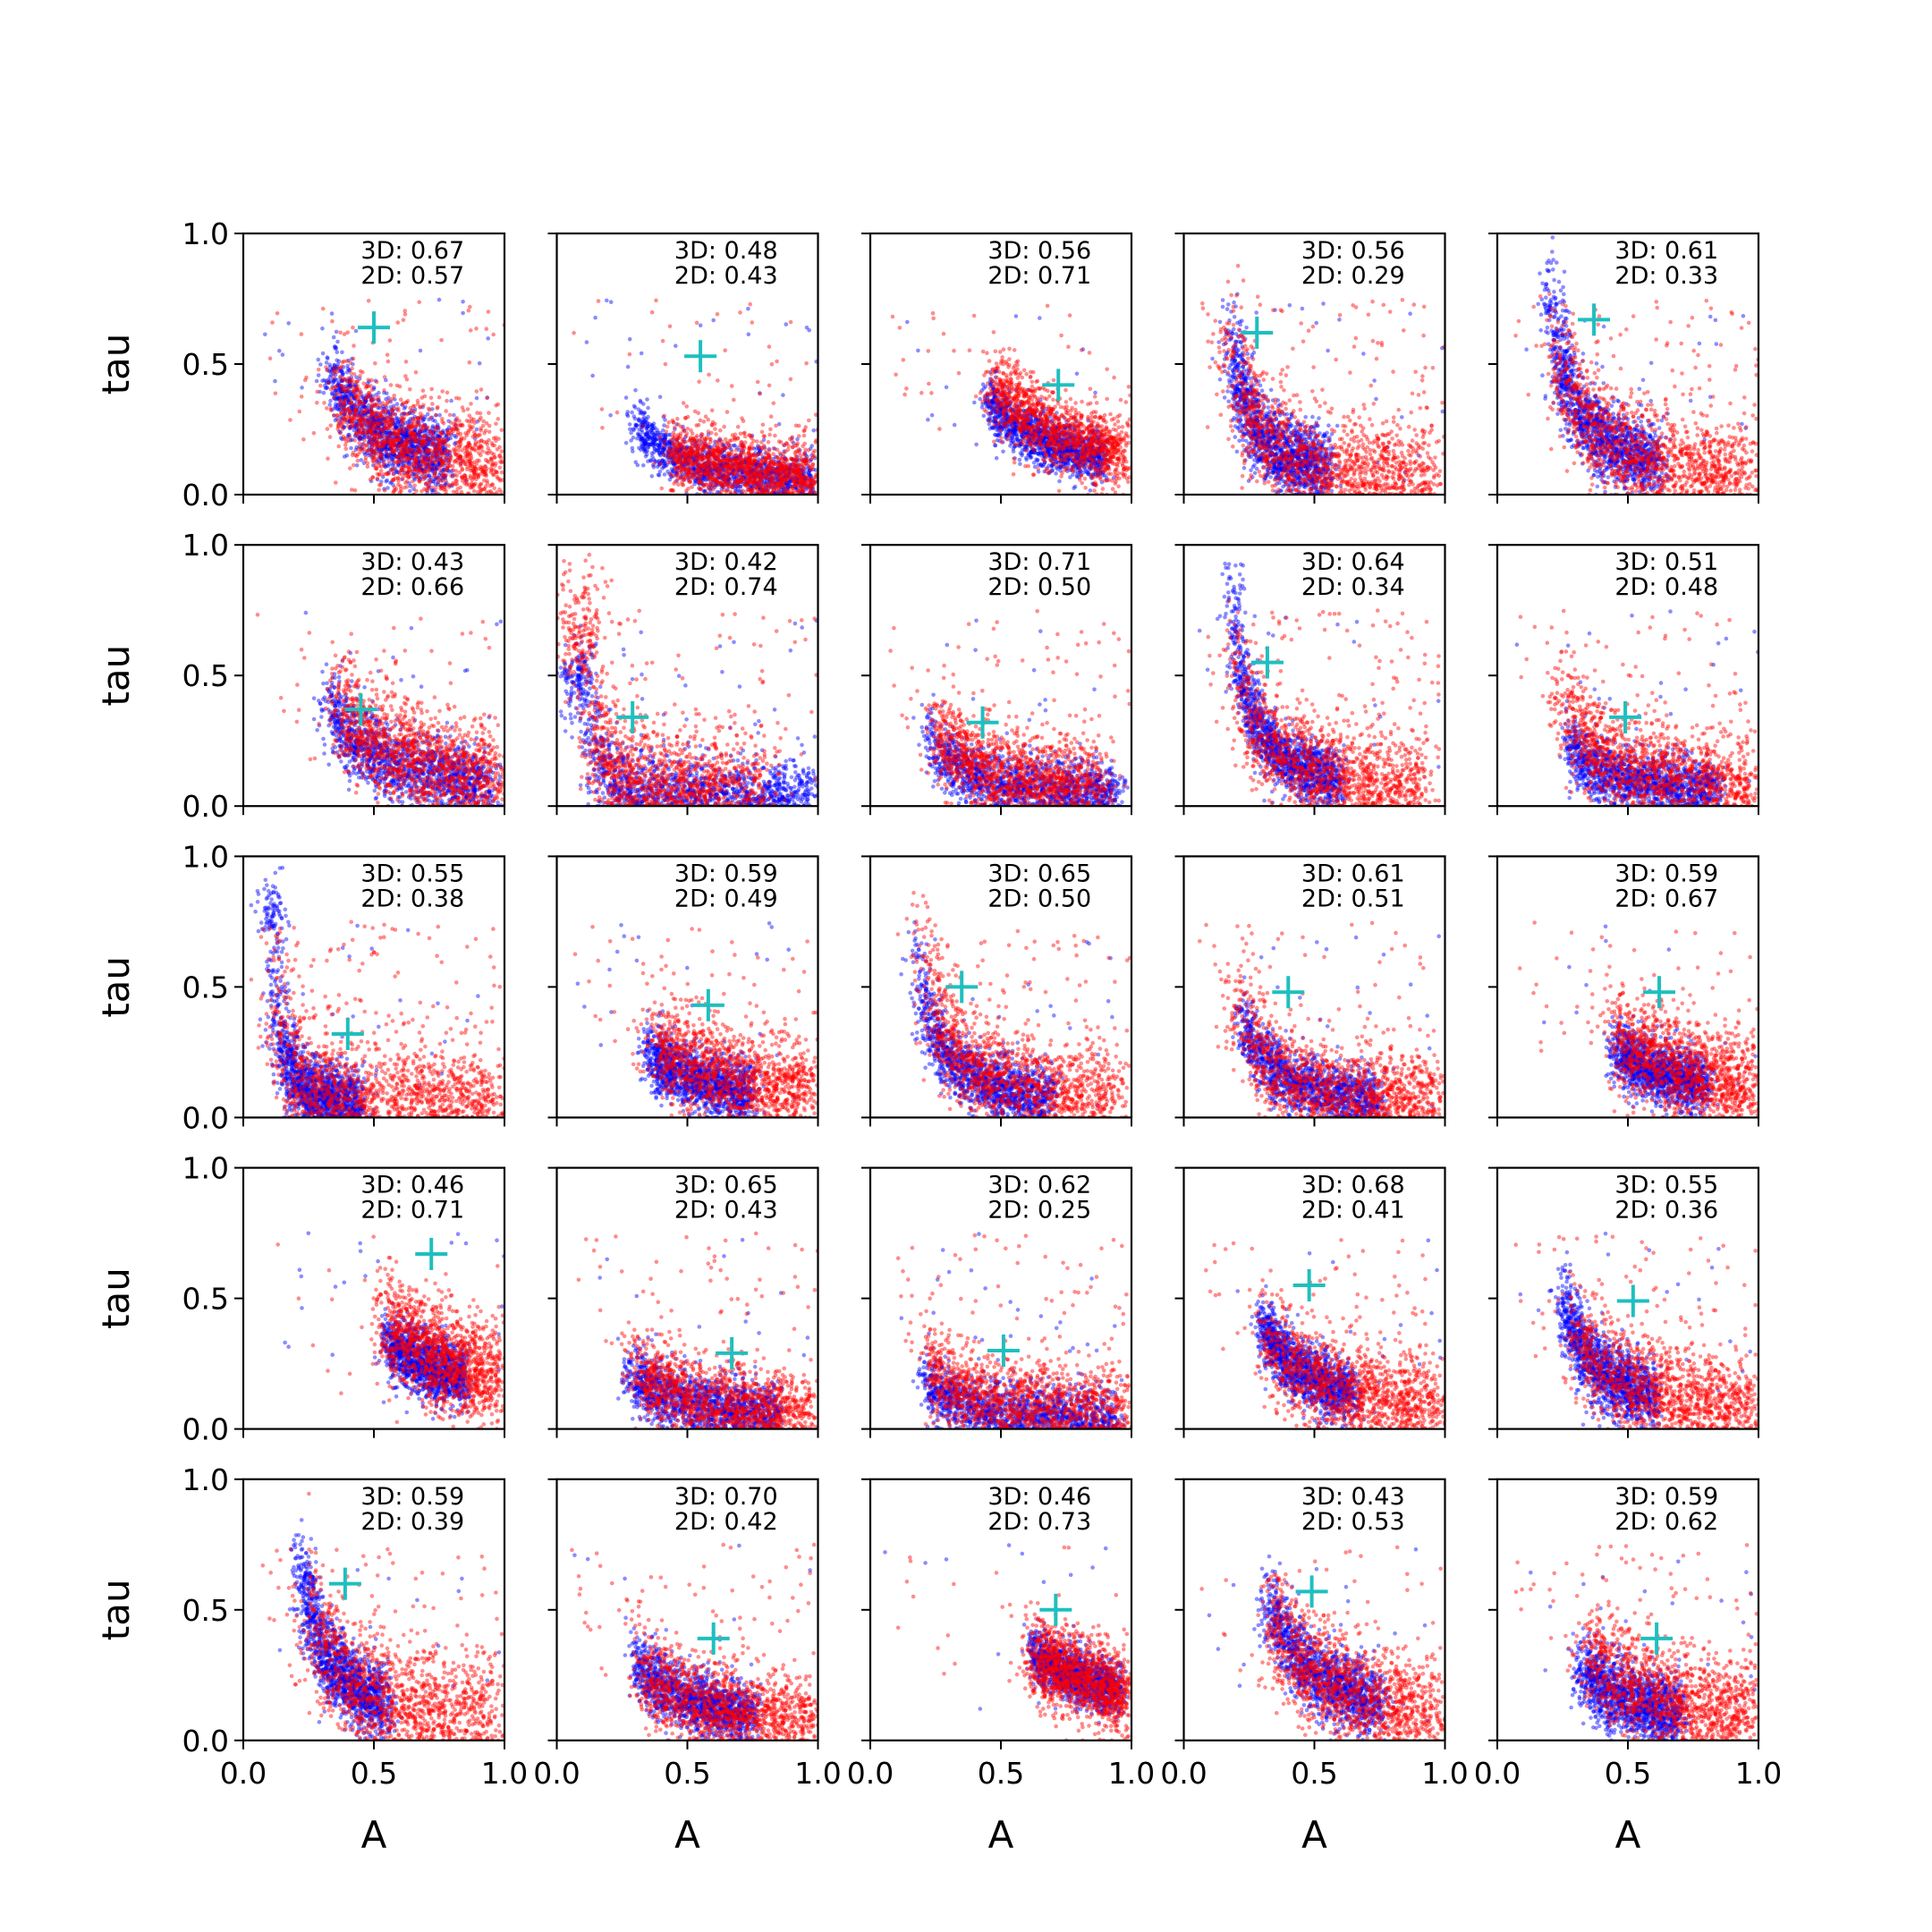 The height and width of the screenshot is (1932, 1932). Describe the element at coordinates (205, 233) in the screenshot. I see `y-tick-label: 1.0` at that location.